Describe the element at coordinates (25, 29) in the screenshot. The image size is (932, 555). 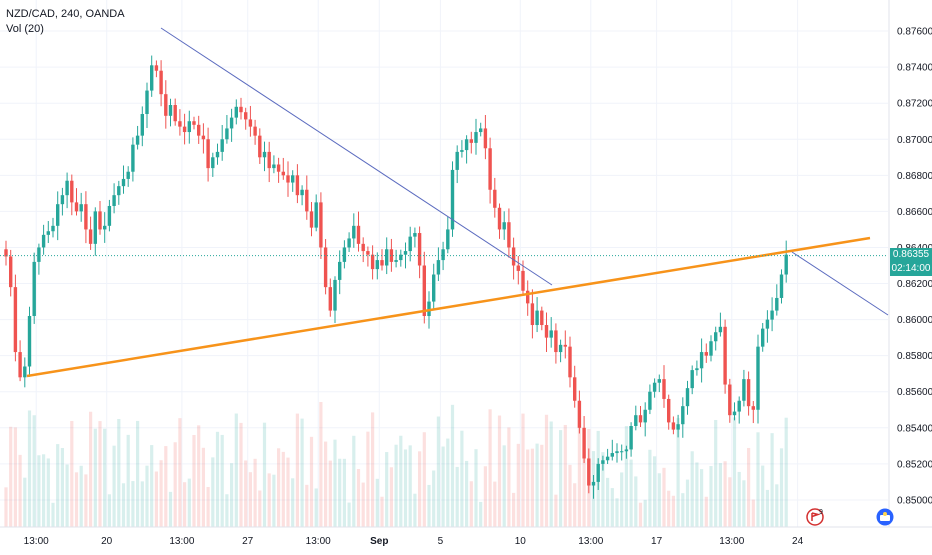
I see `volume-legend: Vol (20)` at that location.